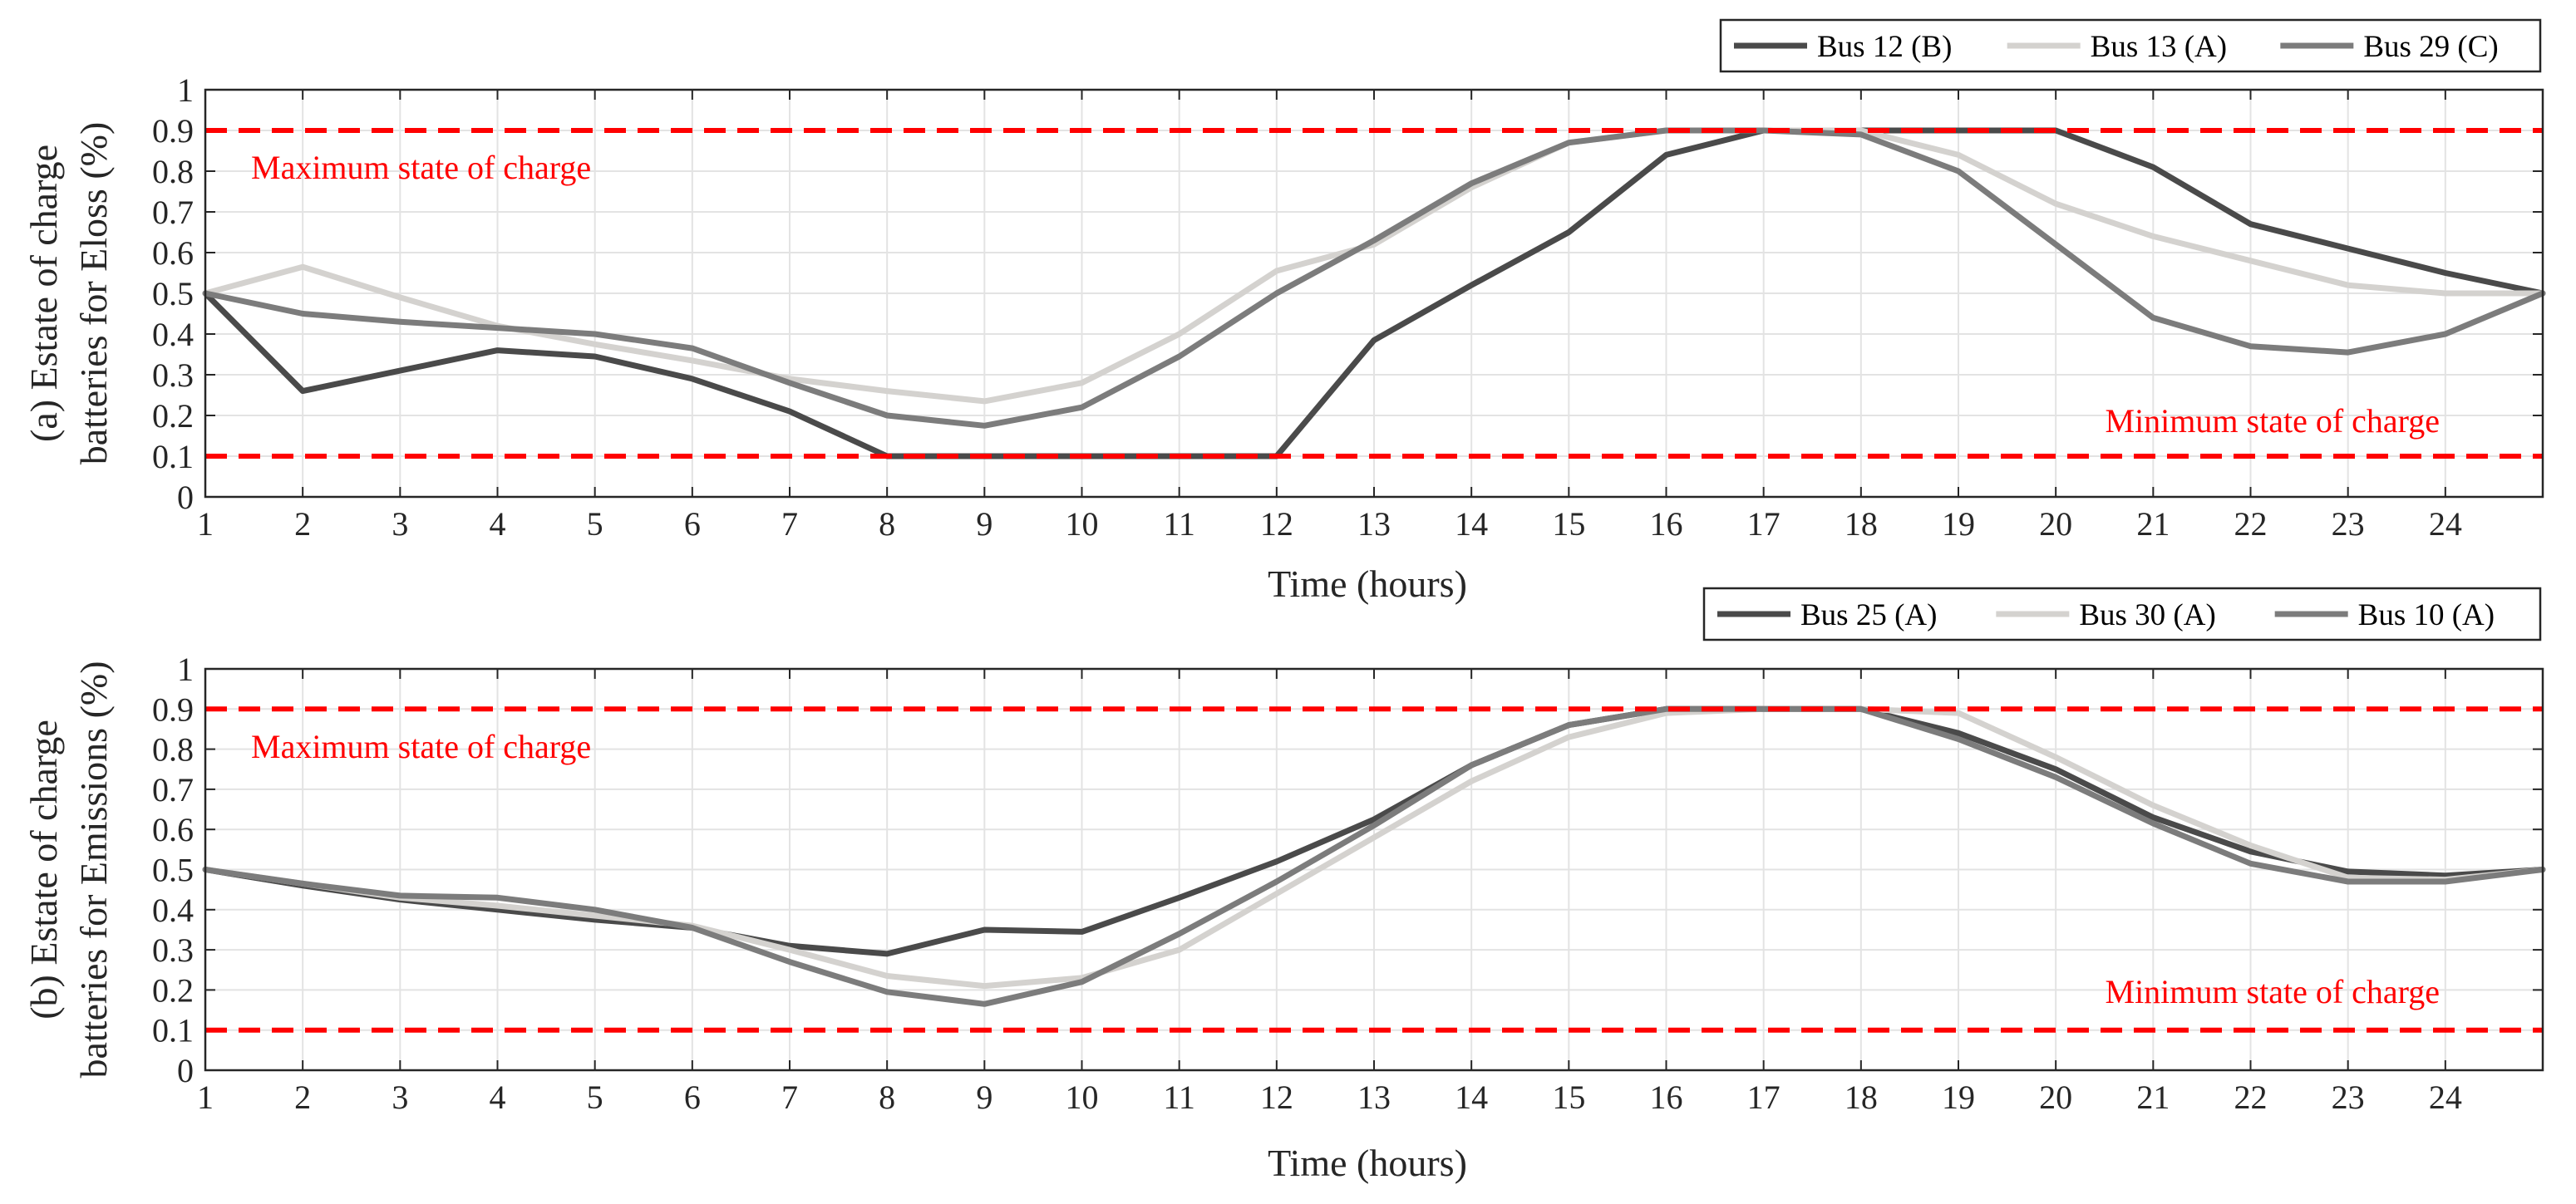 The height and width of the screenshot is (1204, 2576). What do you see at coordinates (93, 293) in the screenshot?
I see `y-axis-label-line2: batteries for Eloss (%)` at bounding box center [93, 293].